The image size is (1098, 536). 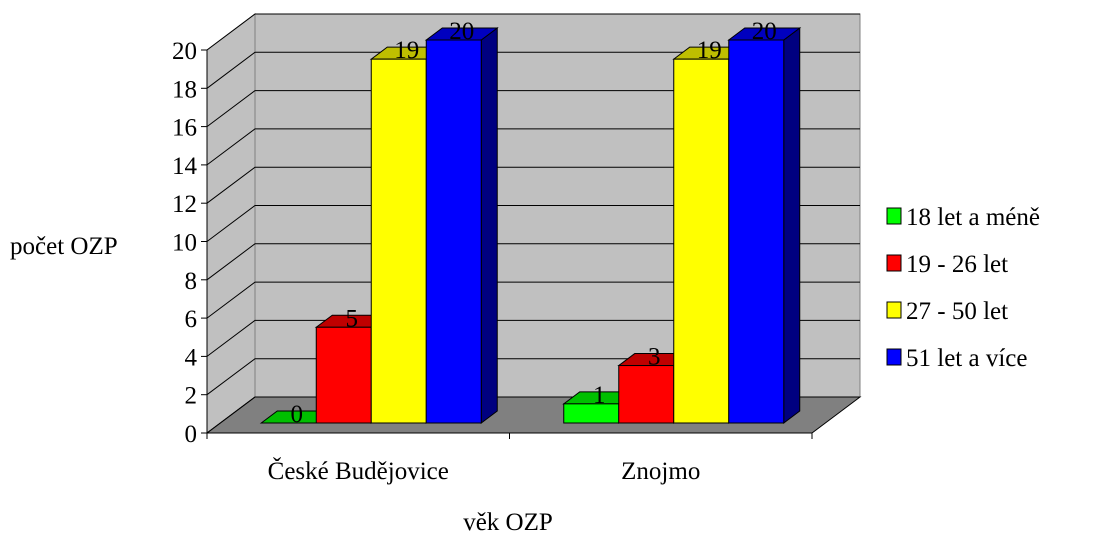 What do you see at coordinates (191, 396) in the screenshot?
I see `y-tick-label: 2` at bounding box center [191, 396].